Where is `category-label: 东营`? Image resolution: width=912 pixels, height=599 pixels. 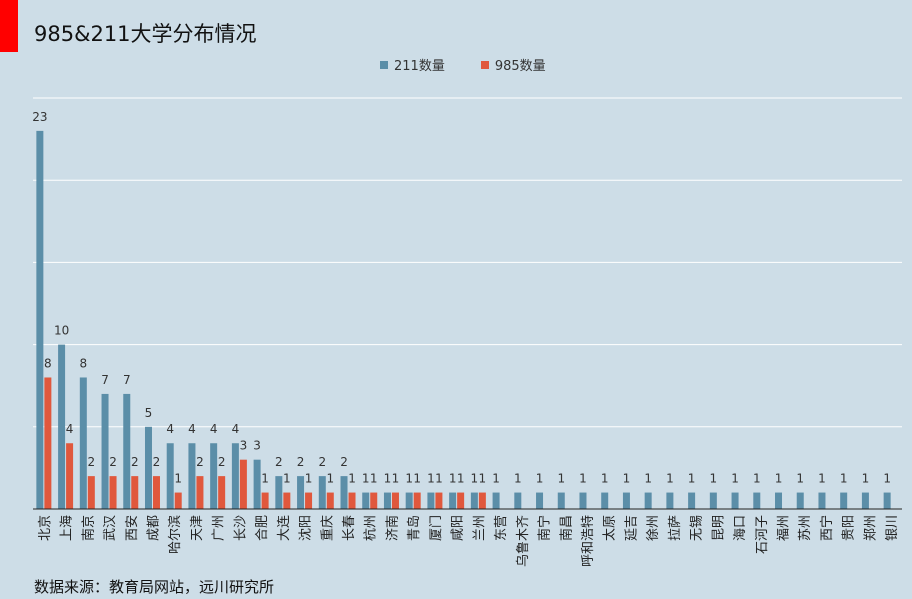 category-label: 东营 is located at coordinates (501, 528).